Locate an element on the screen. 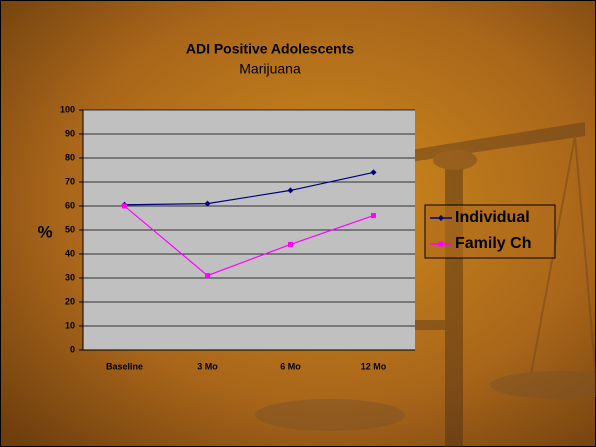 The width and height of the screenshot is (596, 447). chart-title: ADI Positive Adolescents is located at coordinates (270, 49).